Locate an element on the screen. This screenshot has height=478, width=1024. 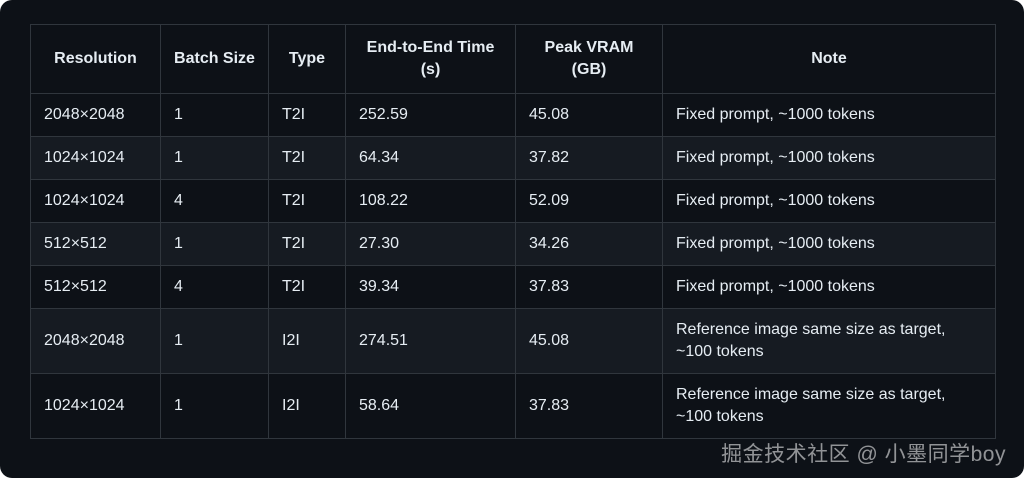
cell-end-to-end-time: 252.59 is located at coordinates (430, 115).